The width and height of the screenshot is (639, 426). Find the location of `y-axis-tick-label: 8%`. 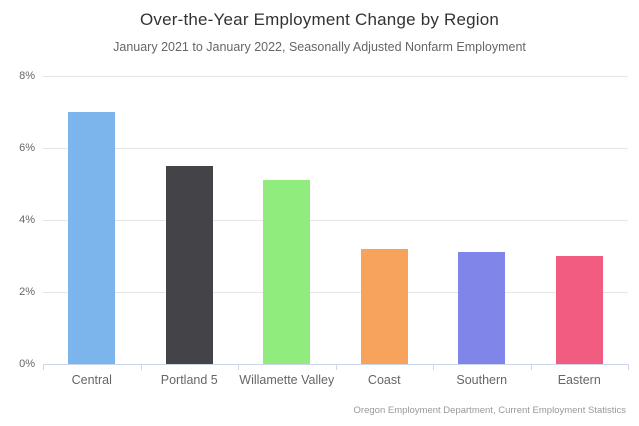

y-axis-tick-label: 8% is located at coordinates (27, 76).